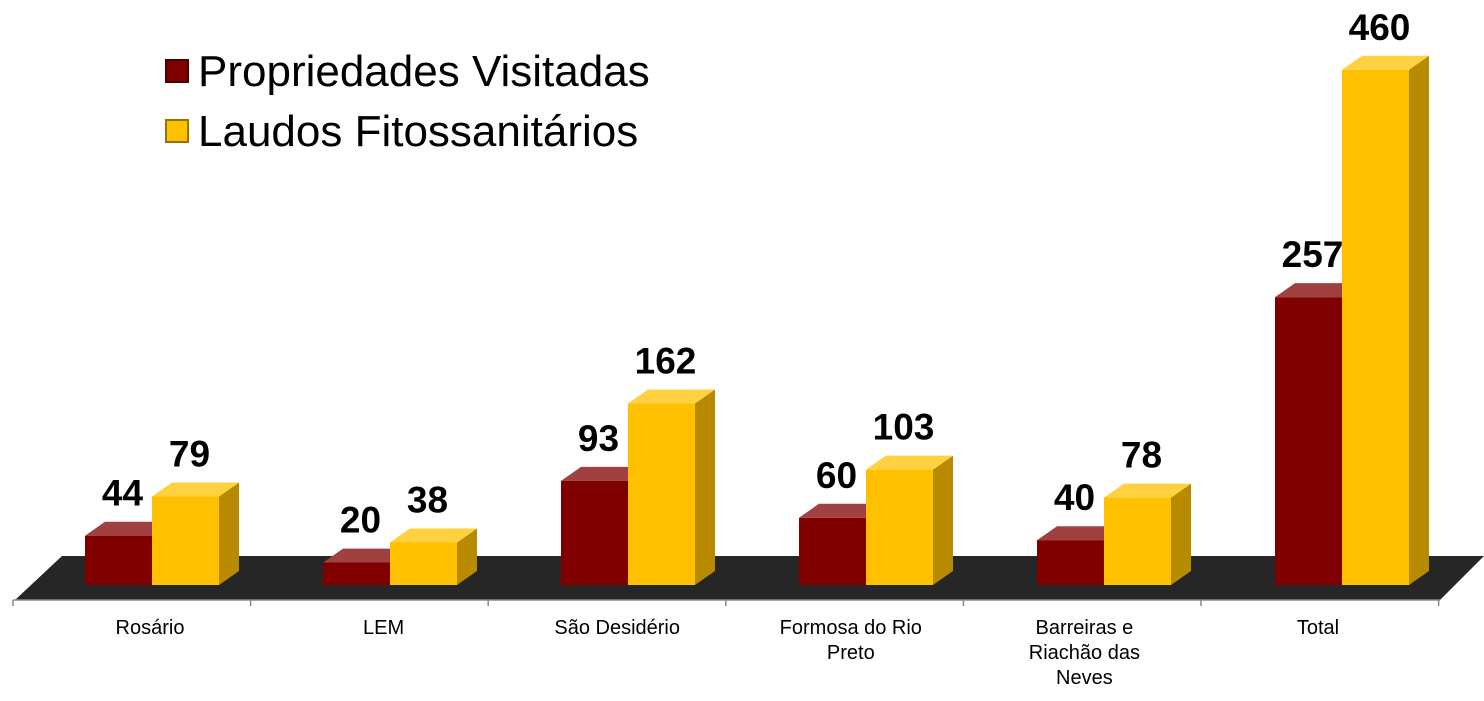  What do you see at coordinates (666, 361) in the screenshot?
I see `value-label: 162` at bounding box center [666, 361].